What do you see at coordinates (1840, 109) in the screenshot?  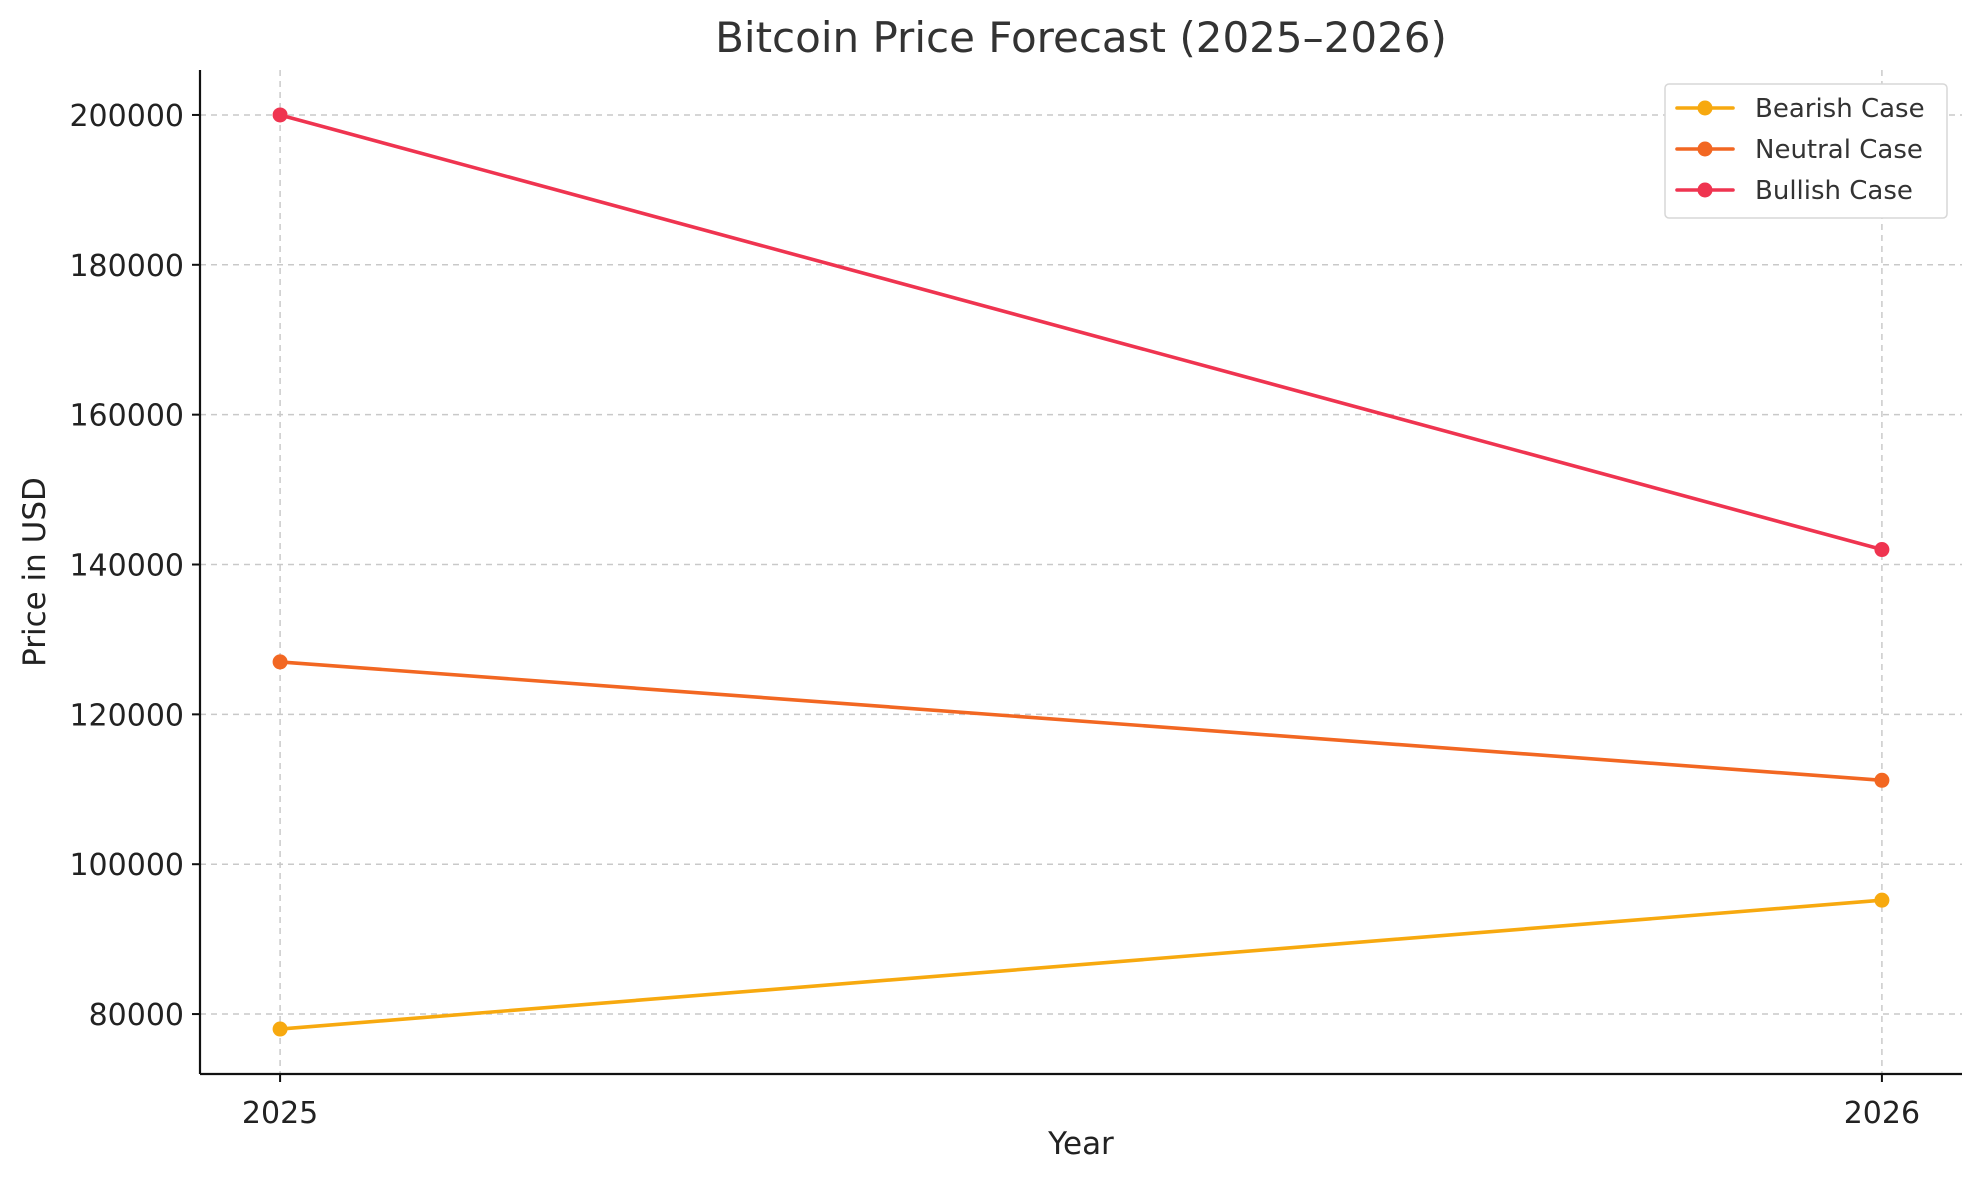 I see `legend-label: Bearish Case` at bounding box center [1840, 109].